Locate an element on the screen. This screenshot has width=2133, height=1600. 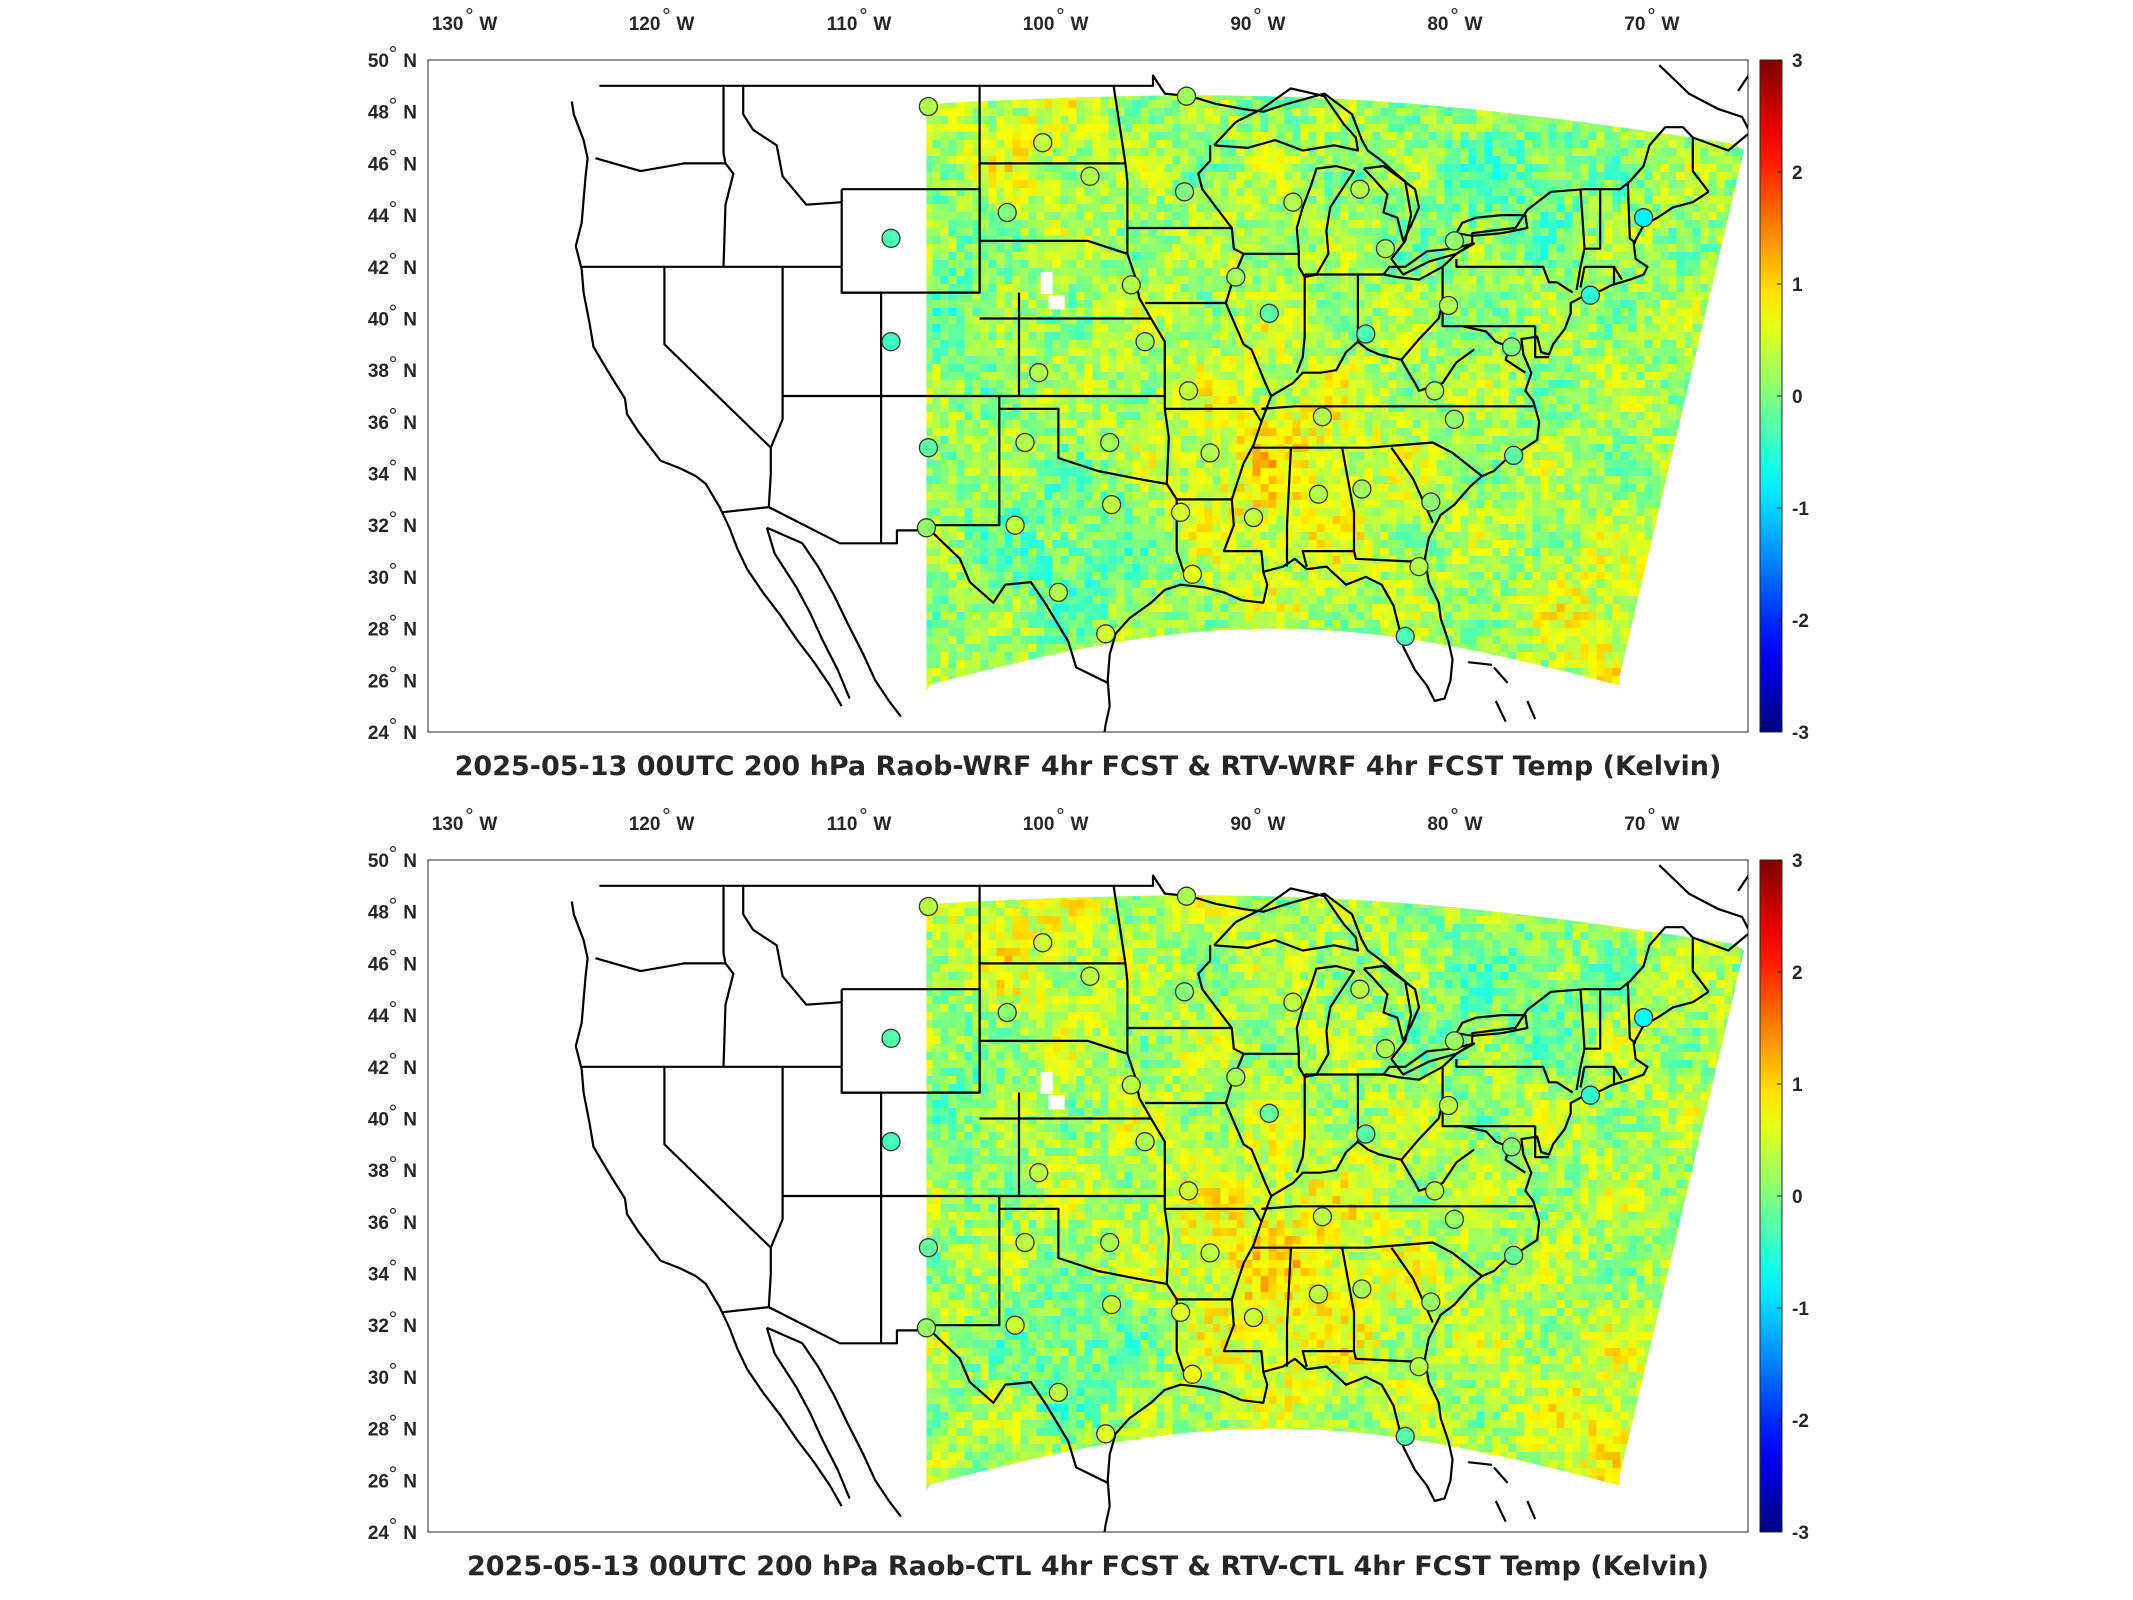
longitude-tick-label: 110 is located at coordinates (842, 824).